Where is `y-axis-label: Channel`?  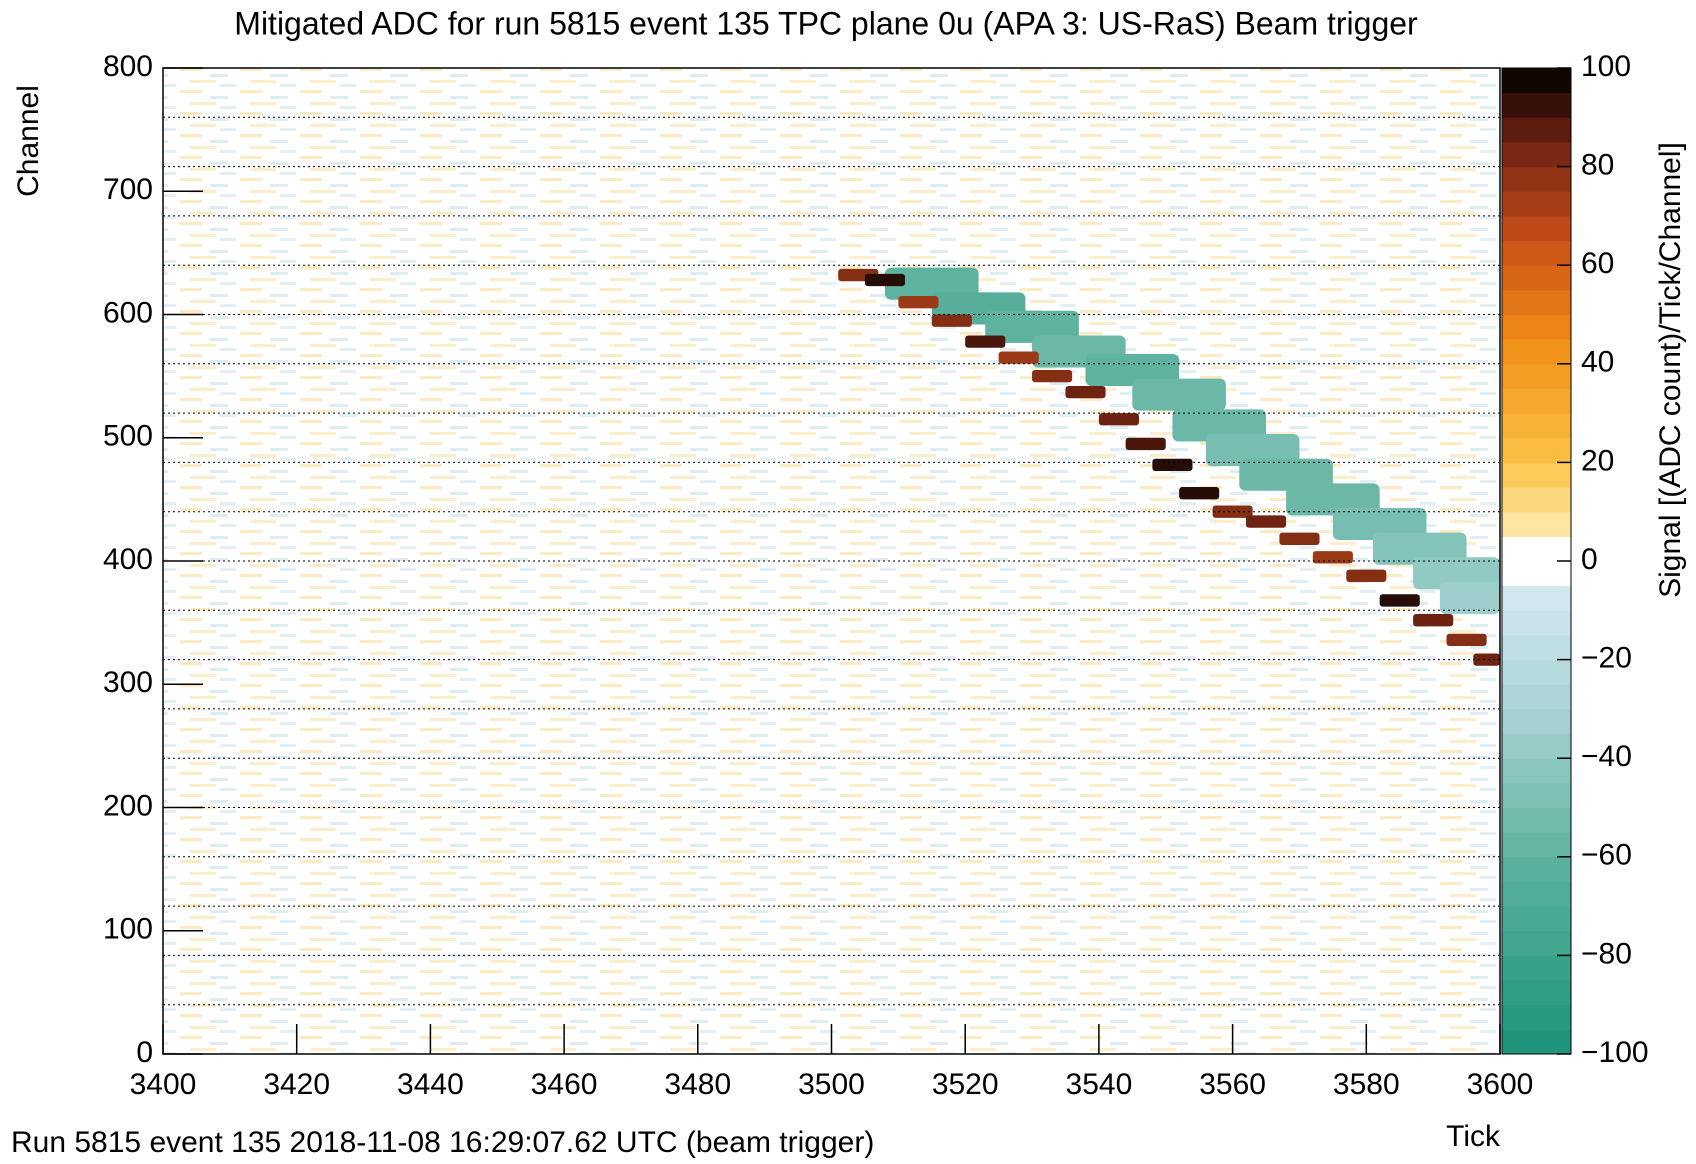 y-axis-label: Channel is located at coordinates (28, 141).